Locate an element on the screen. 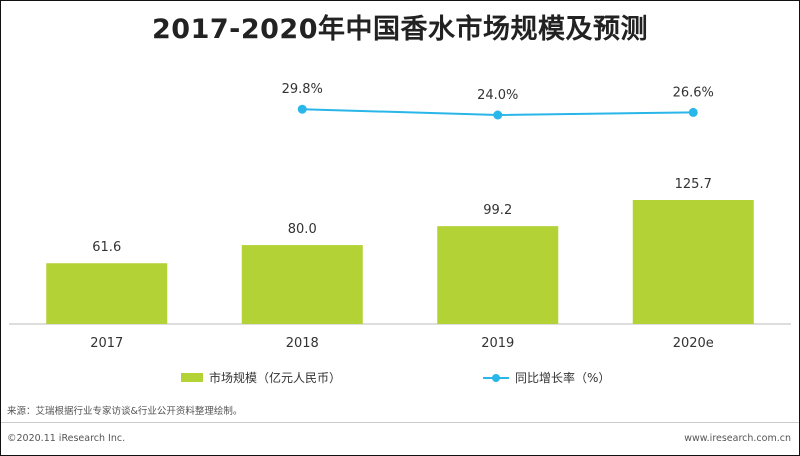  line-point-2019 is located at coordinates (498, 115).